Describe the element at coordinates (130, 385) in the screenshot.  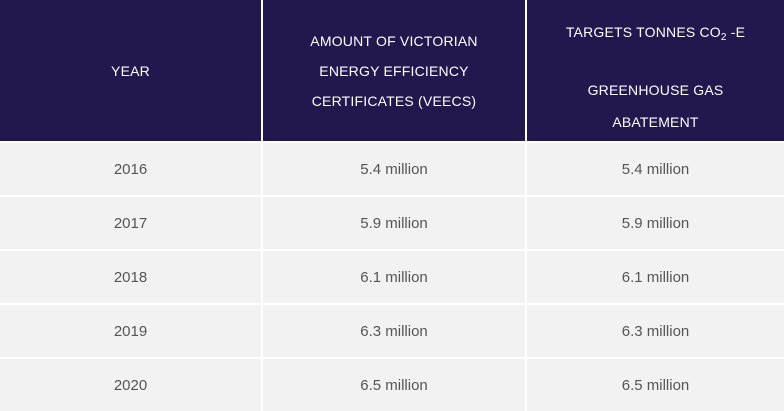
I see `cell-year: 2020` at that location.